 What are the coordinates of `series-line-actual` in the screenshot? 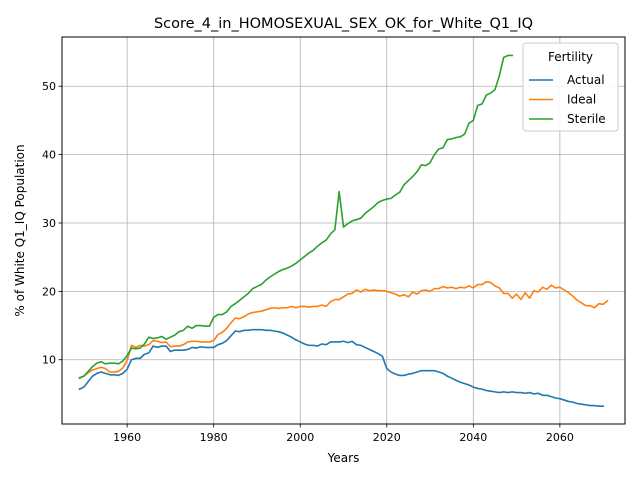 It's located at (341, 368).